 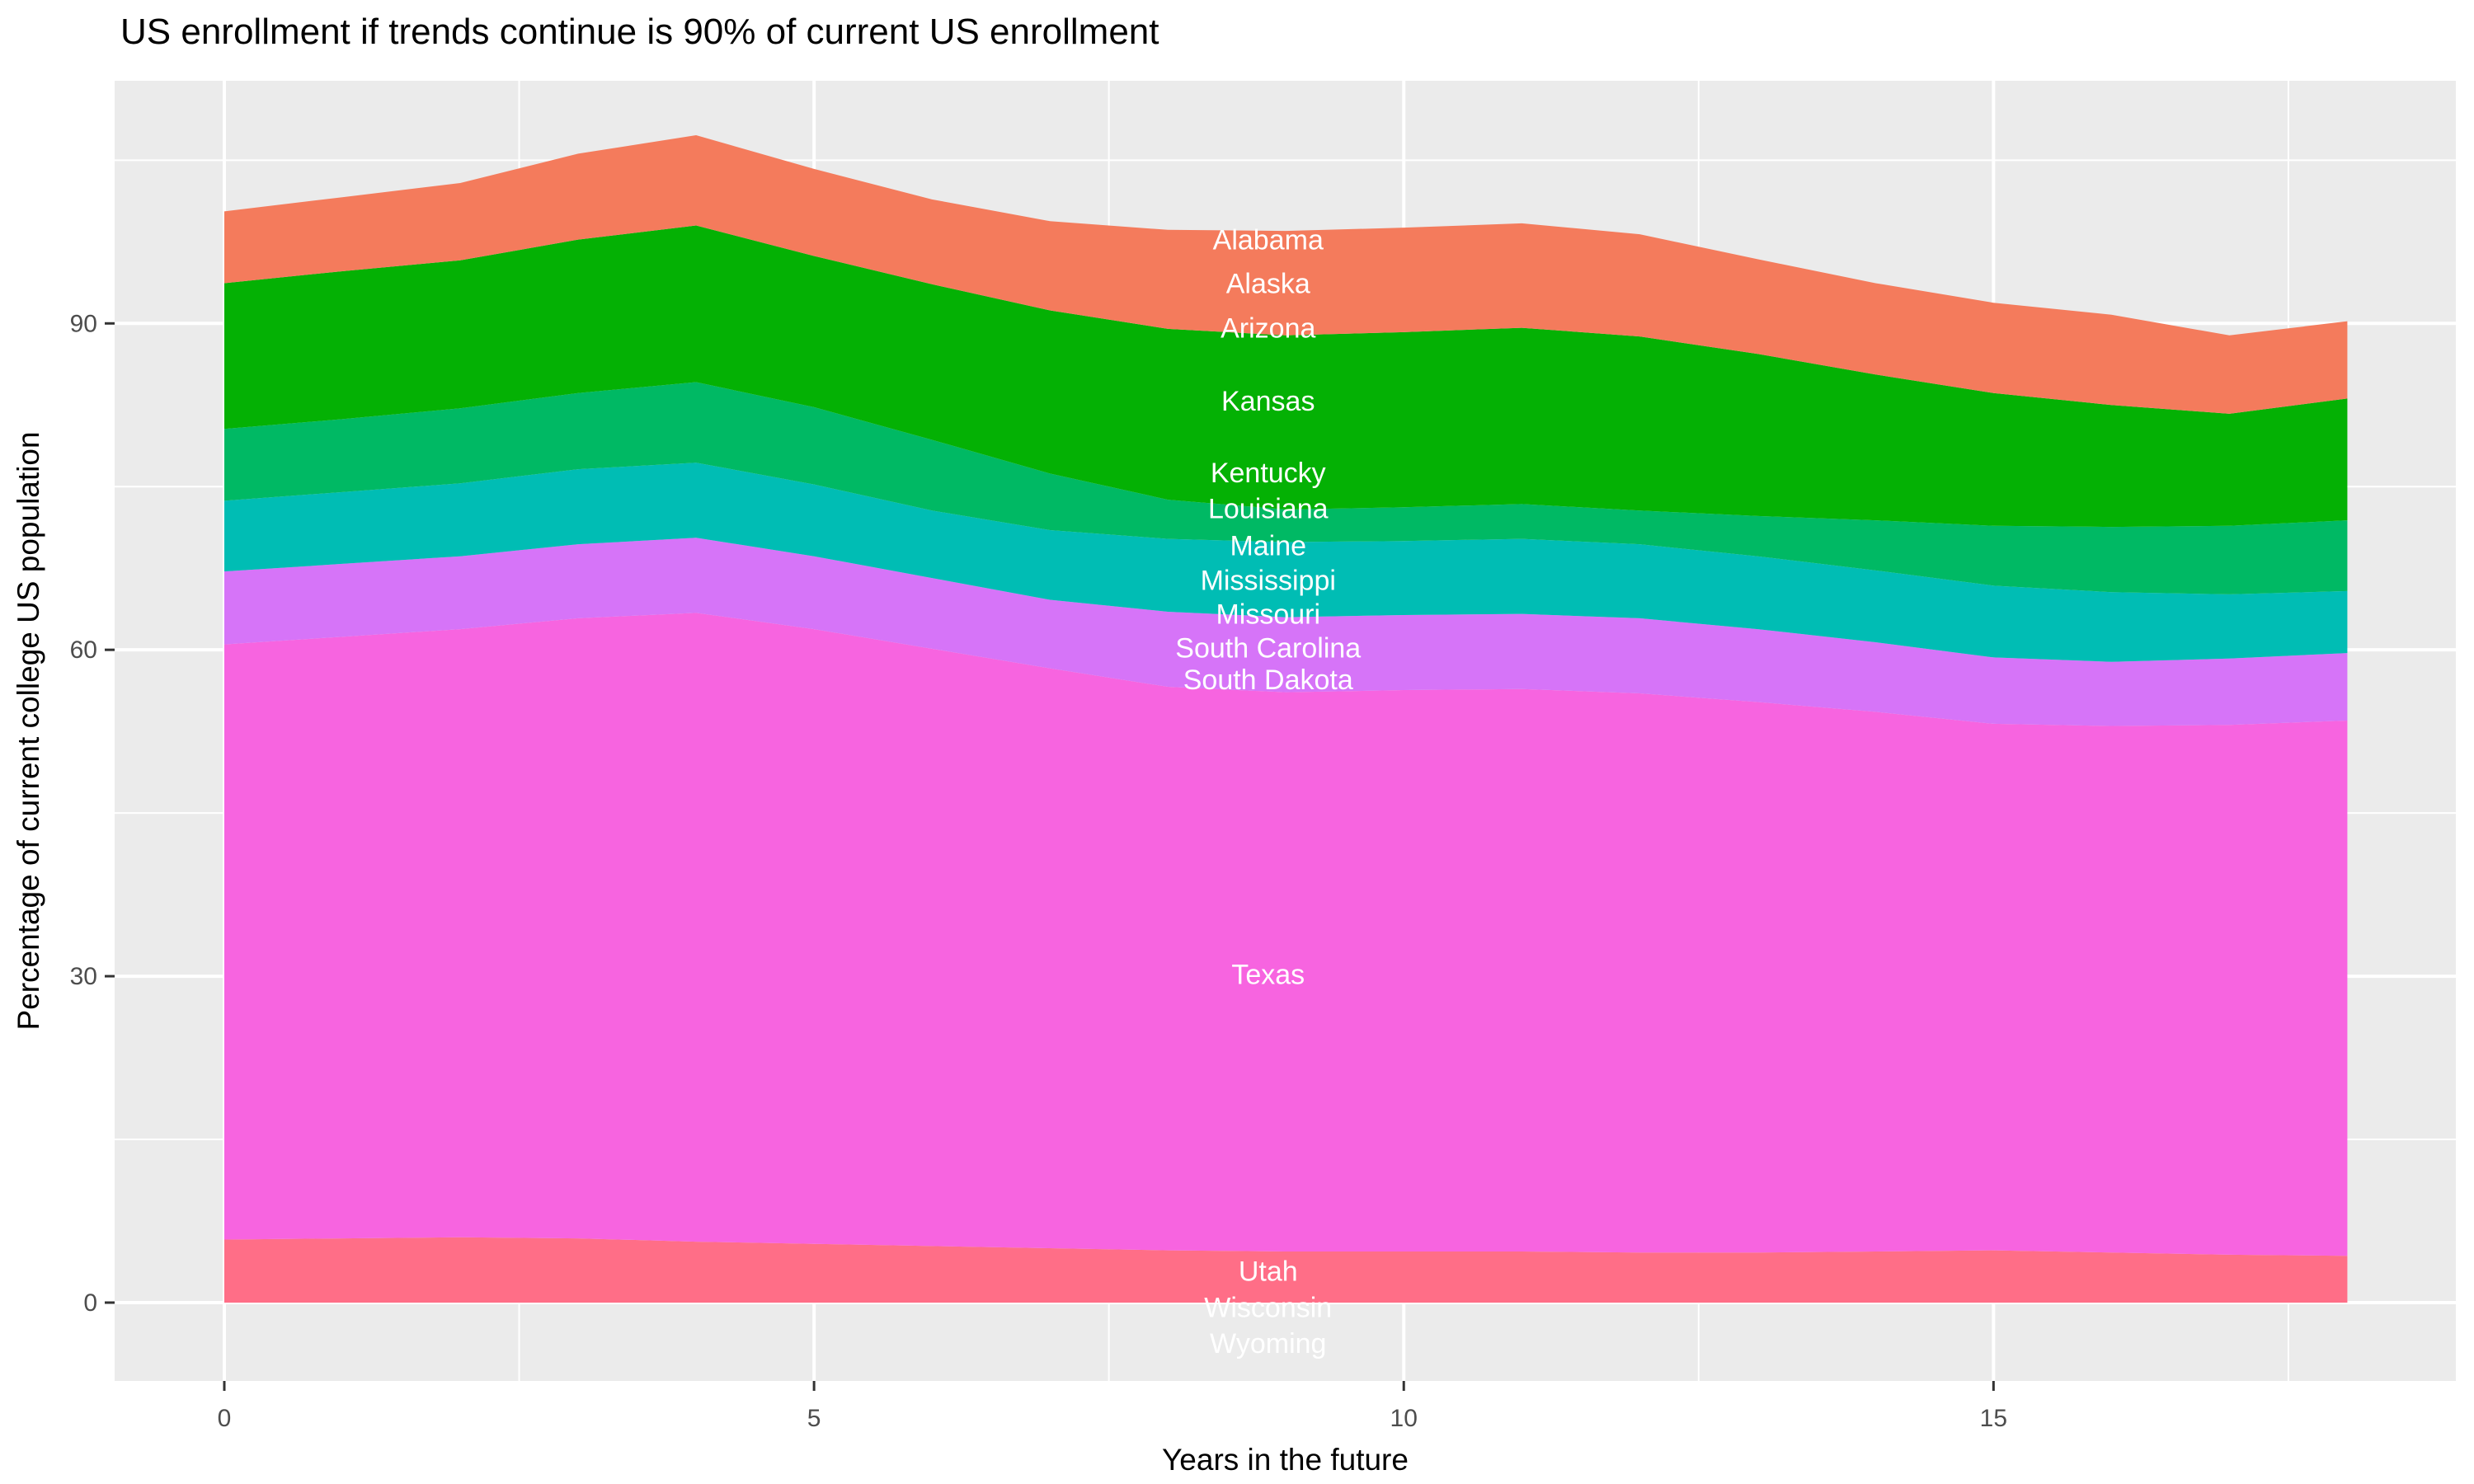 What do you see at coordinates (1268, 615) in the screenshot?
I see `state-label-missouri: Missouri` at bounding box center [1268, 615].